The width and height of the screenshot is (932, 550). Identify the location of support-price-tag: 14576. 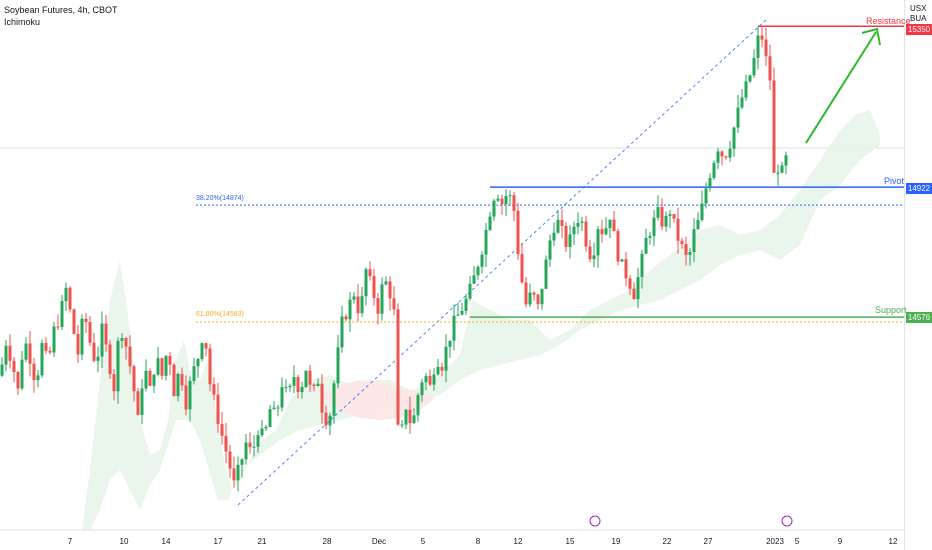
(919, 317).